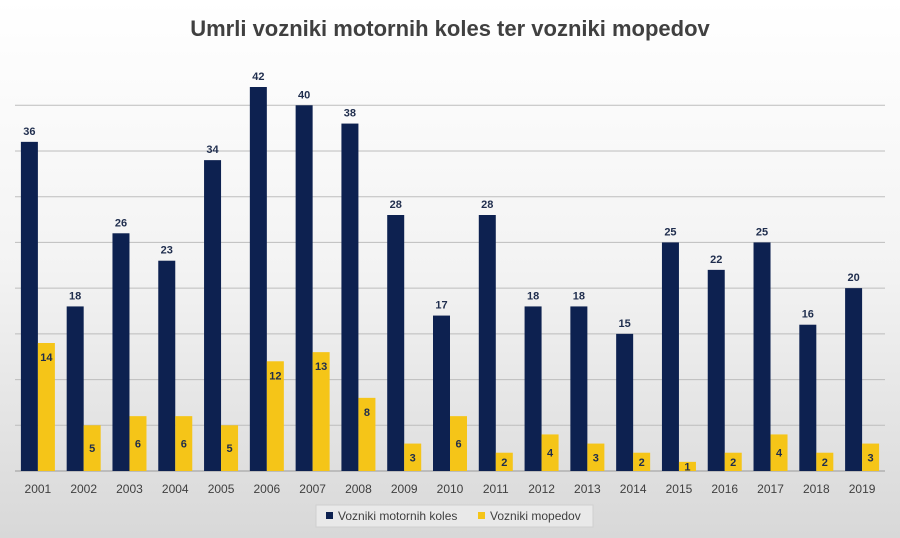 The height and width of the screenshot is (538, 900). Describe the element at coordinates (854, 379) in the screenshot. I see `bar-motor-2019` at that location.